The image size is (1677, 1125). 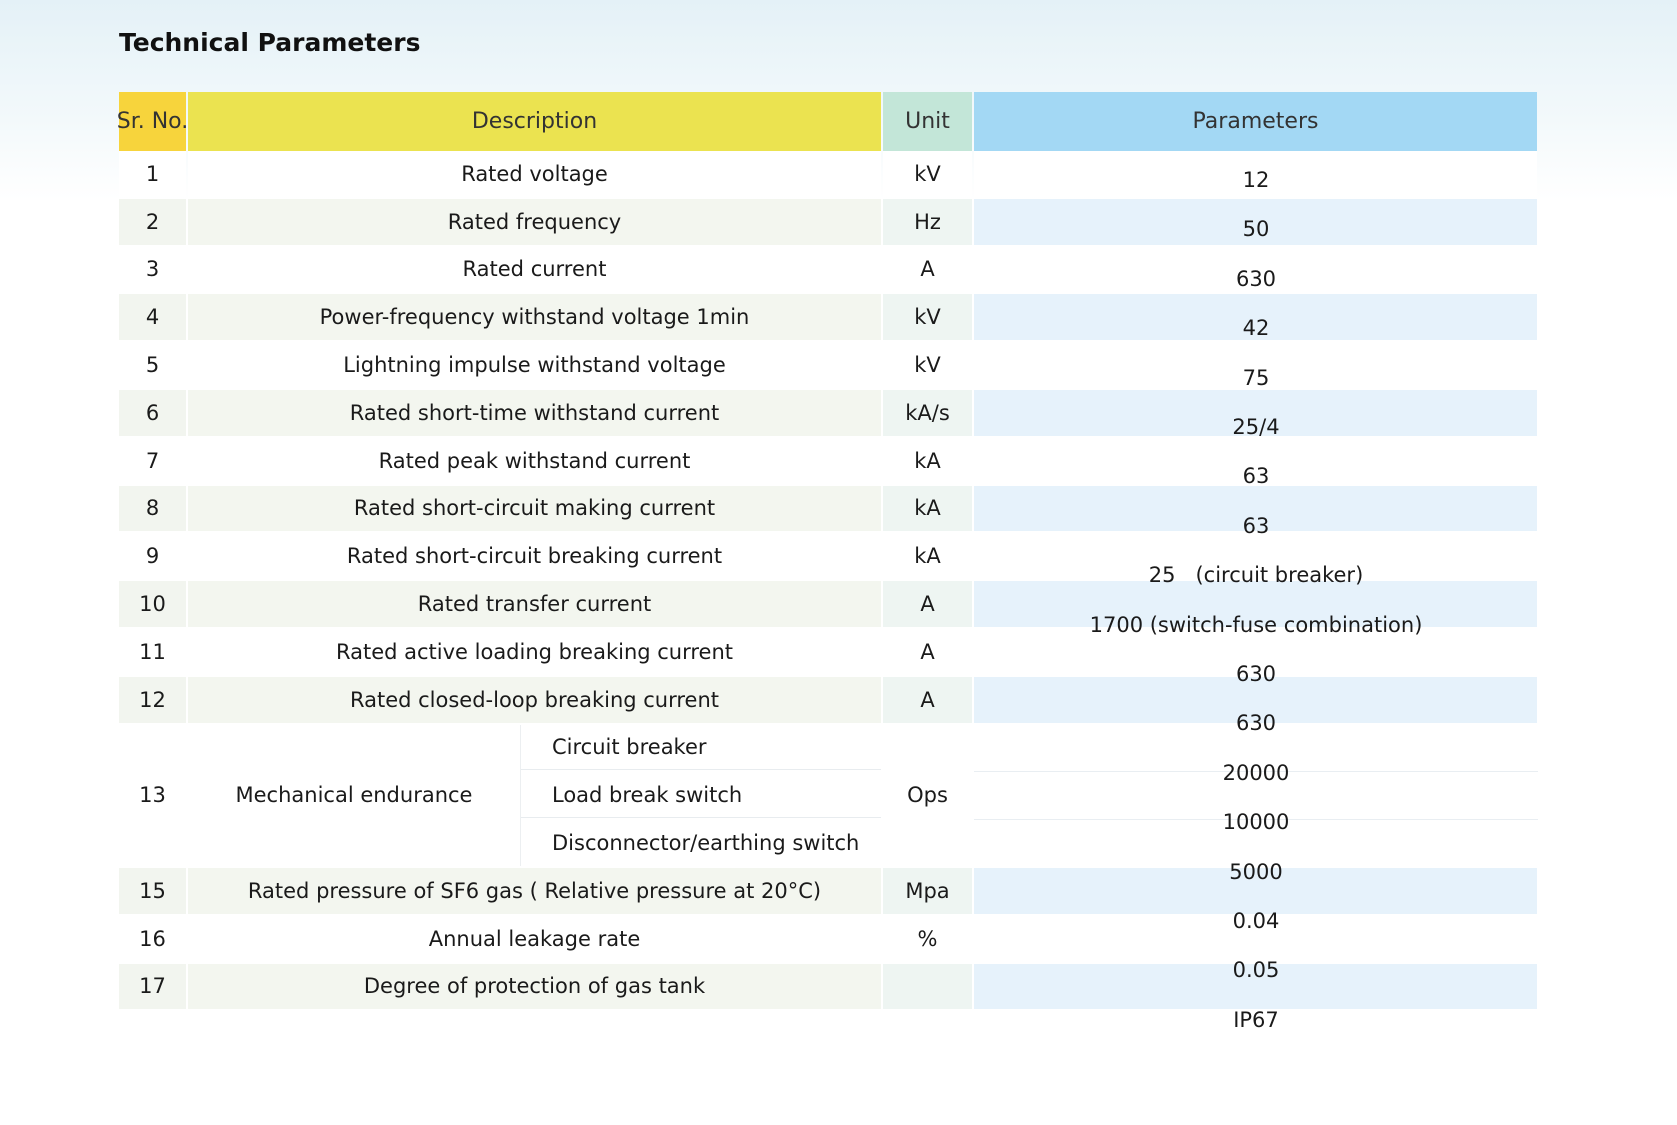 What do you see at coordinates (354, 795) in the screenshot?
I see `description: Mechanical endurance` at bounding box center [354, 795].